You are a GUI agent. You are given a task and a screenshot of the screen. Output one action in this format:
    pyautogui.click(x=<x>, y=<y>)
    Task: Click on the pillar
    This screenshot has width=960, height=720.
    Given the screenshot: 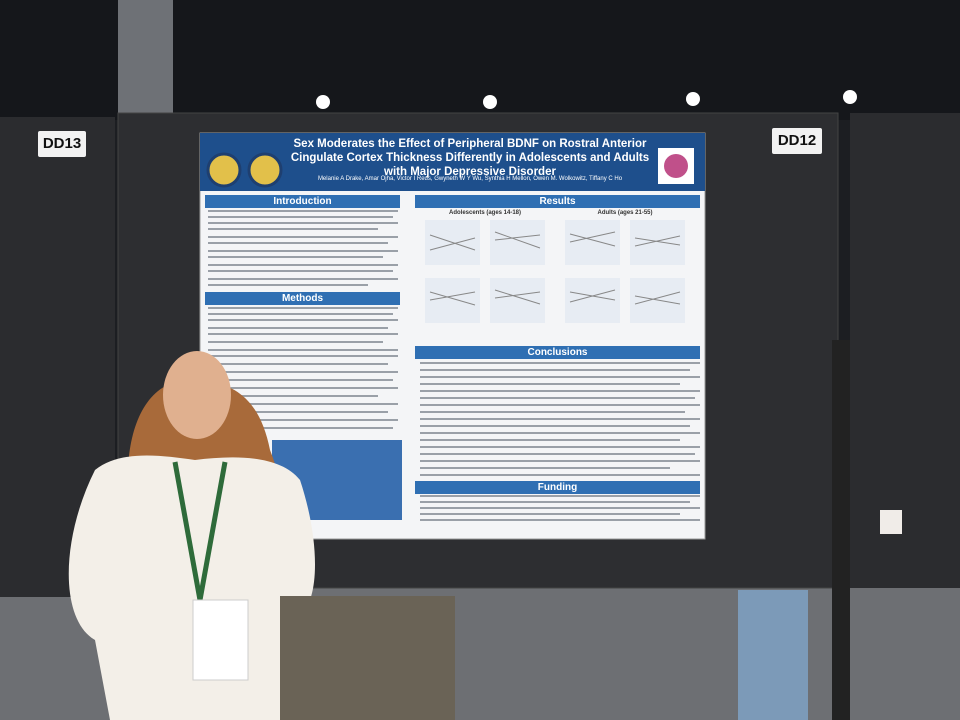 What is the action you would take?
    pyautogui.click(x=145, y=60)
    